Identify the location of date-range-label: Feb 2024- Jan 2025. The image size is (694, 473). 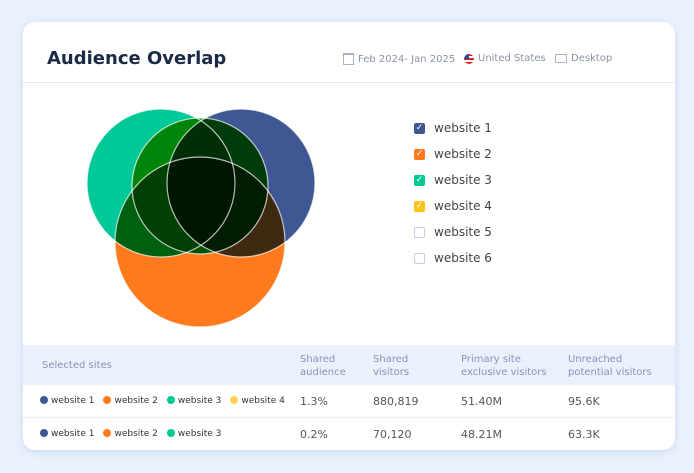
(407, 59).